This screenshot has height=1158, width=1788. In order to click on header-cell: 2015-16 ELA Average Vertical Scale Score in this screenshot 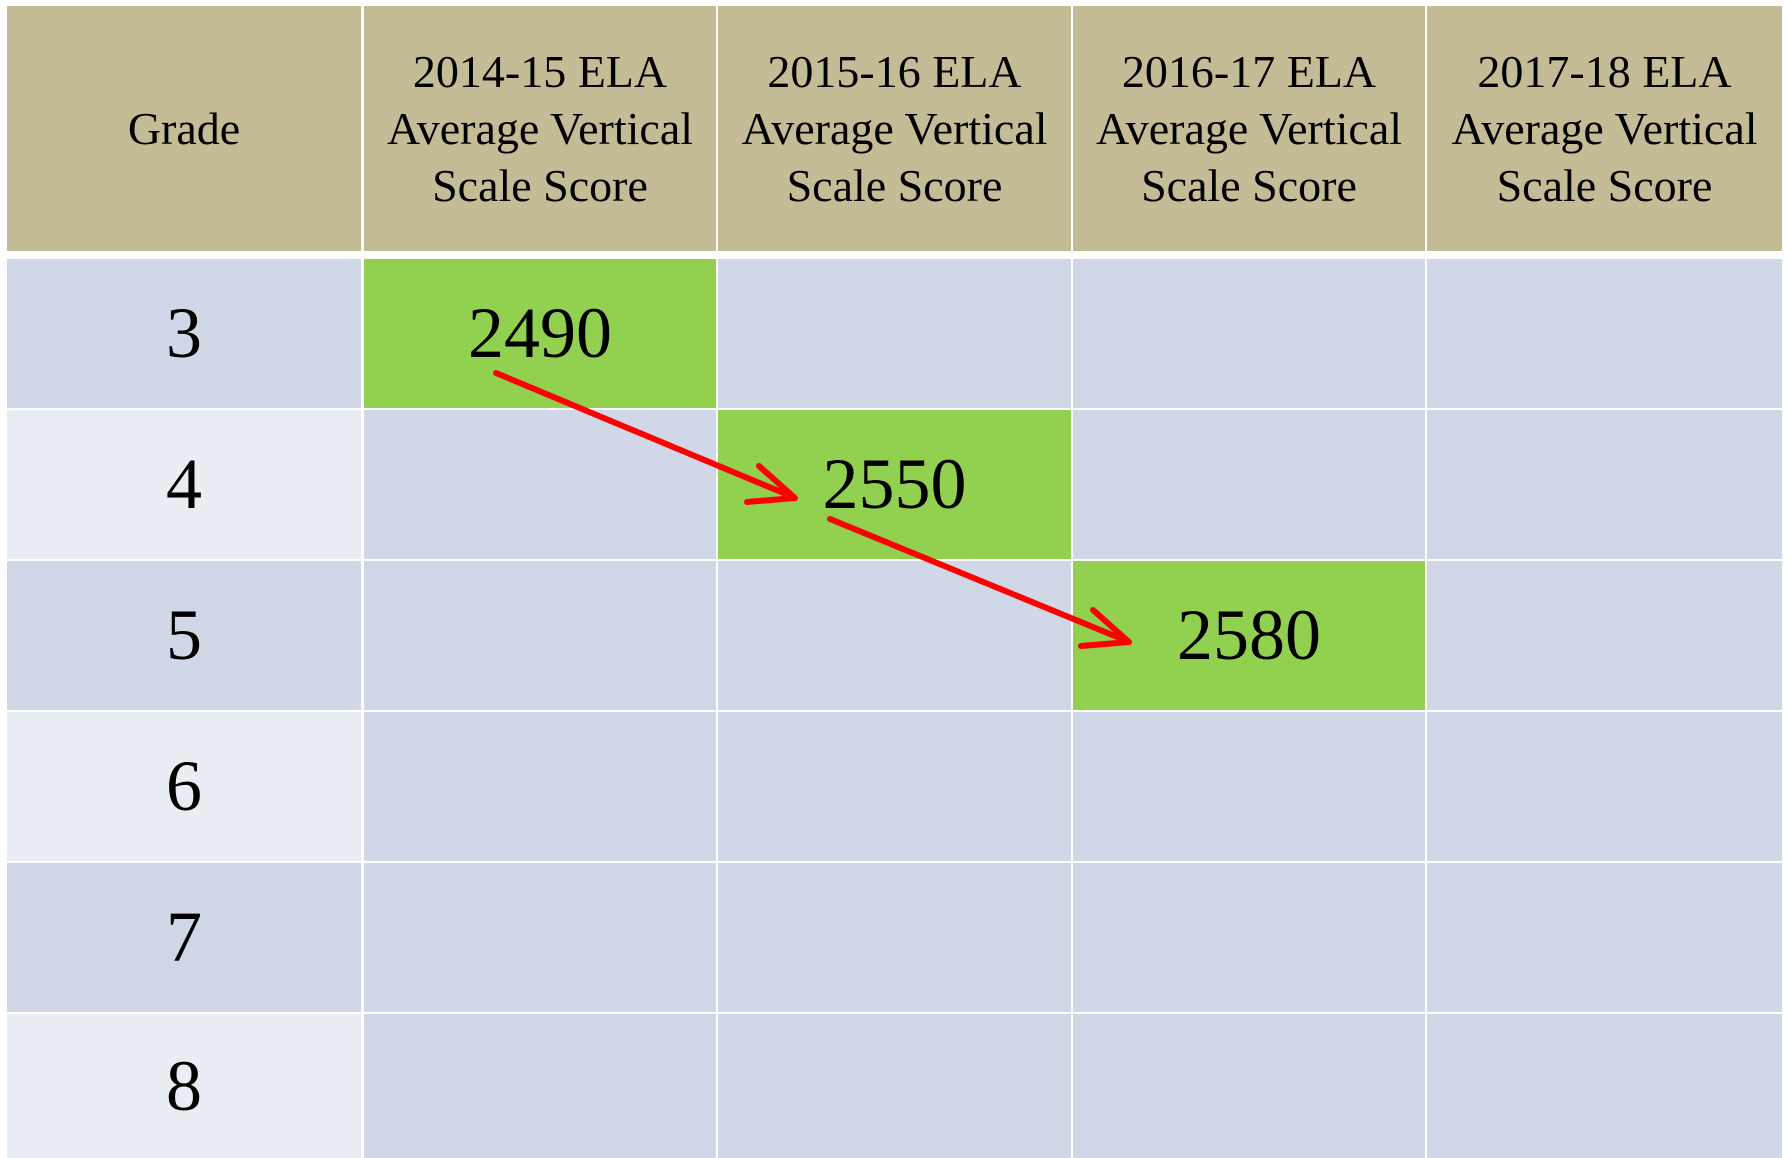, I will do `click(894, 128)`.